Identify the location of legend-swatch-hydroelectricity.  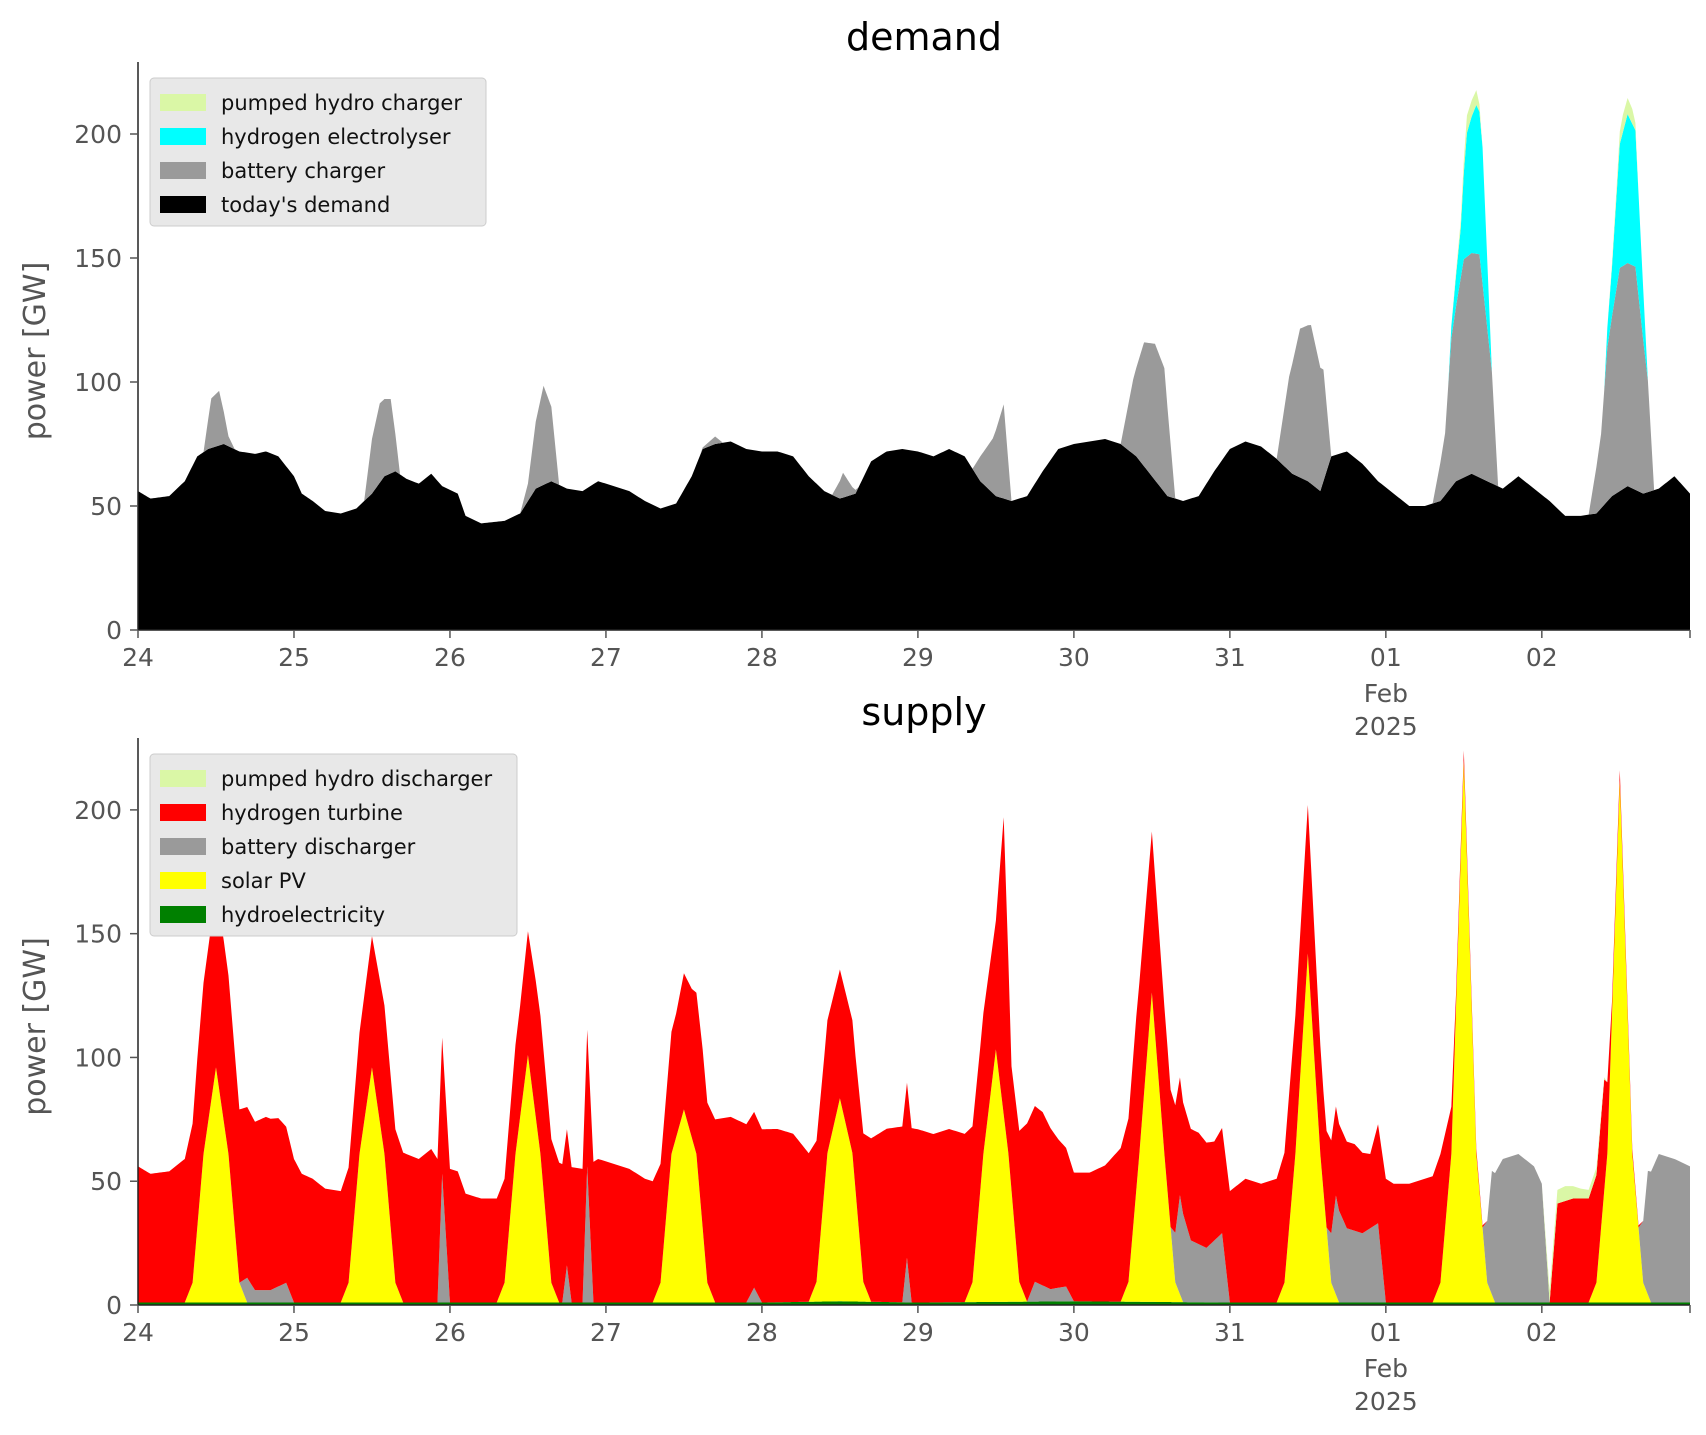
(183, 914).